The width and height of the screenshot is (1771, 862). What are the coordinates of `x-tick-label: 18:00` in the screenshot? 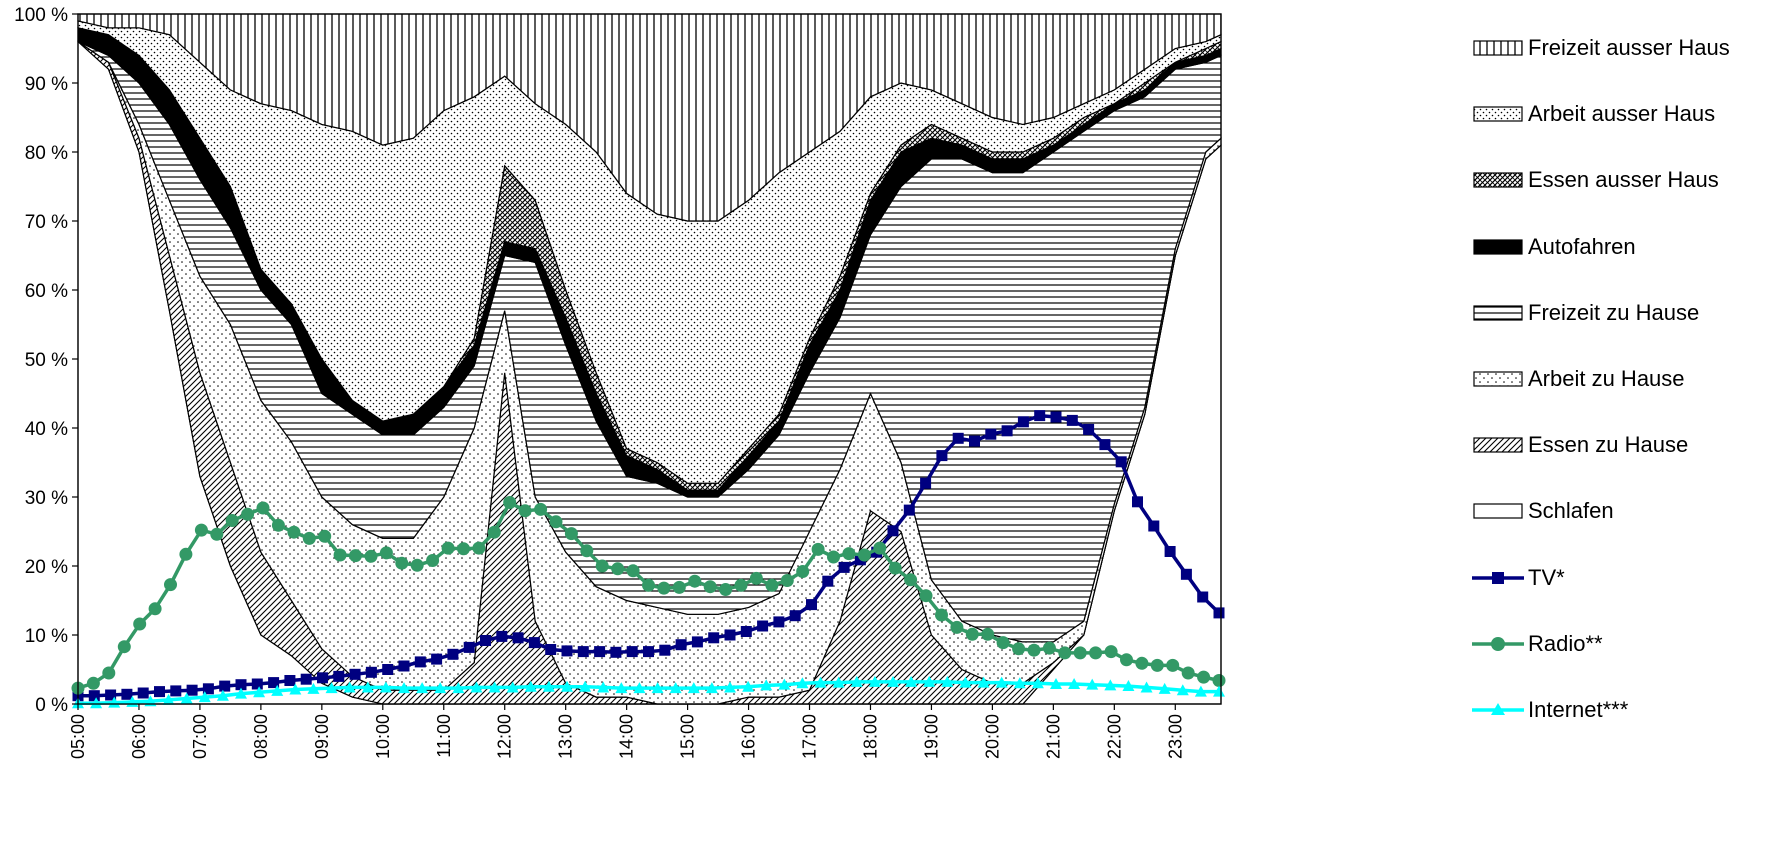 It's located at (871, 736).